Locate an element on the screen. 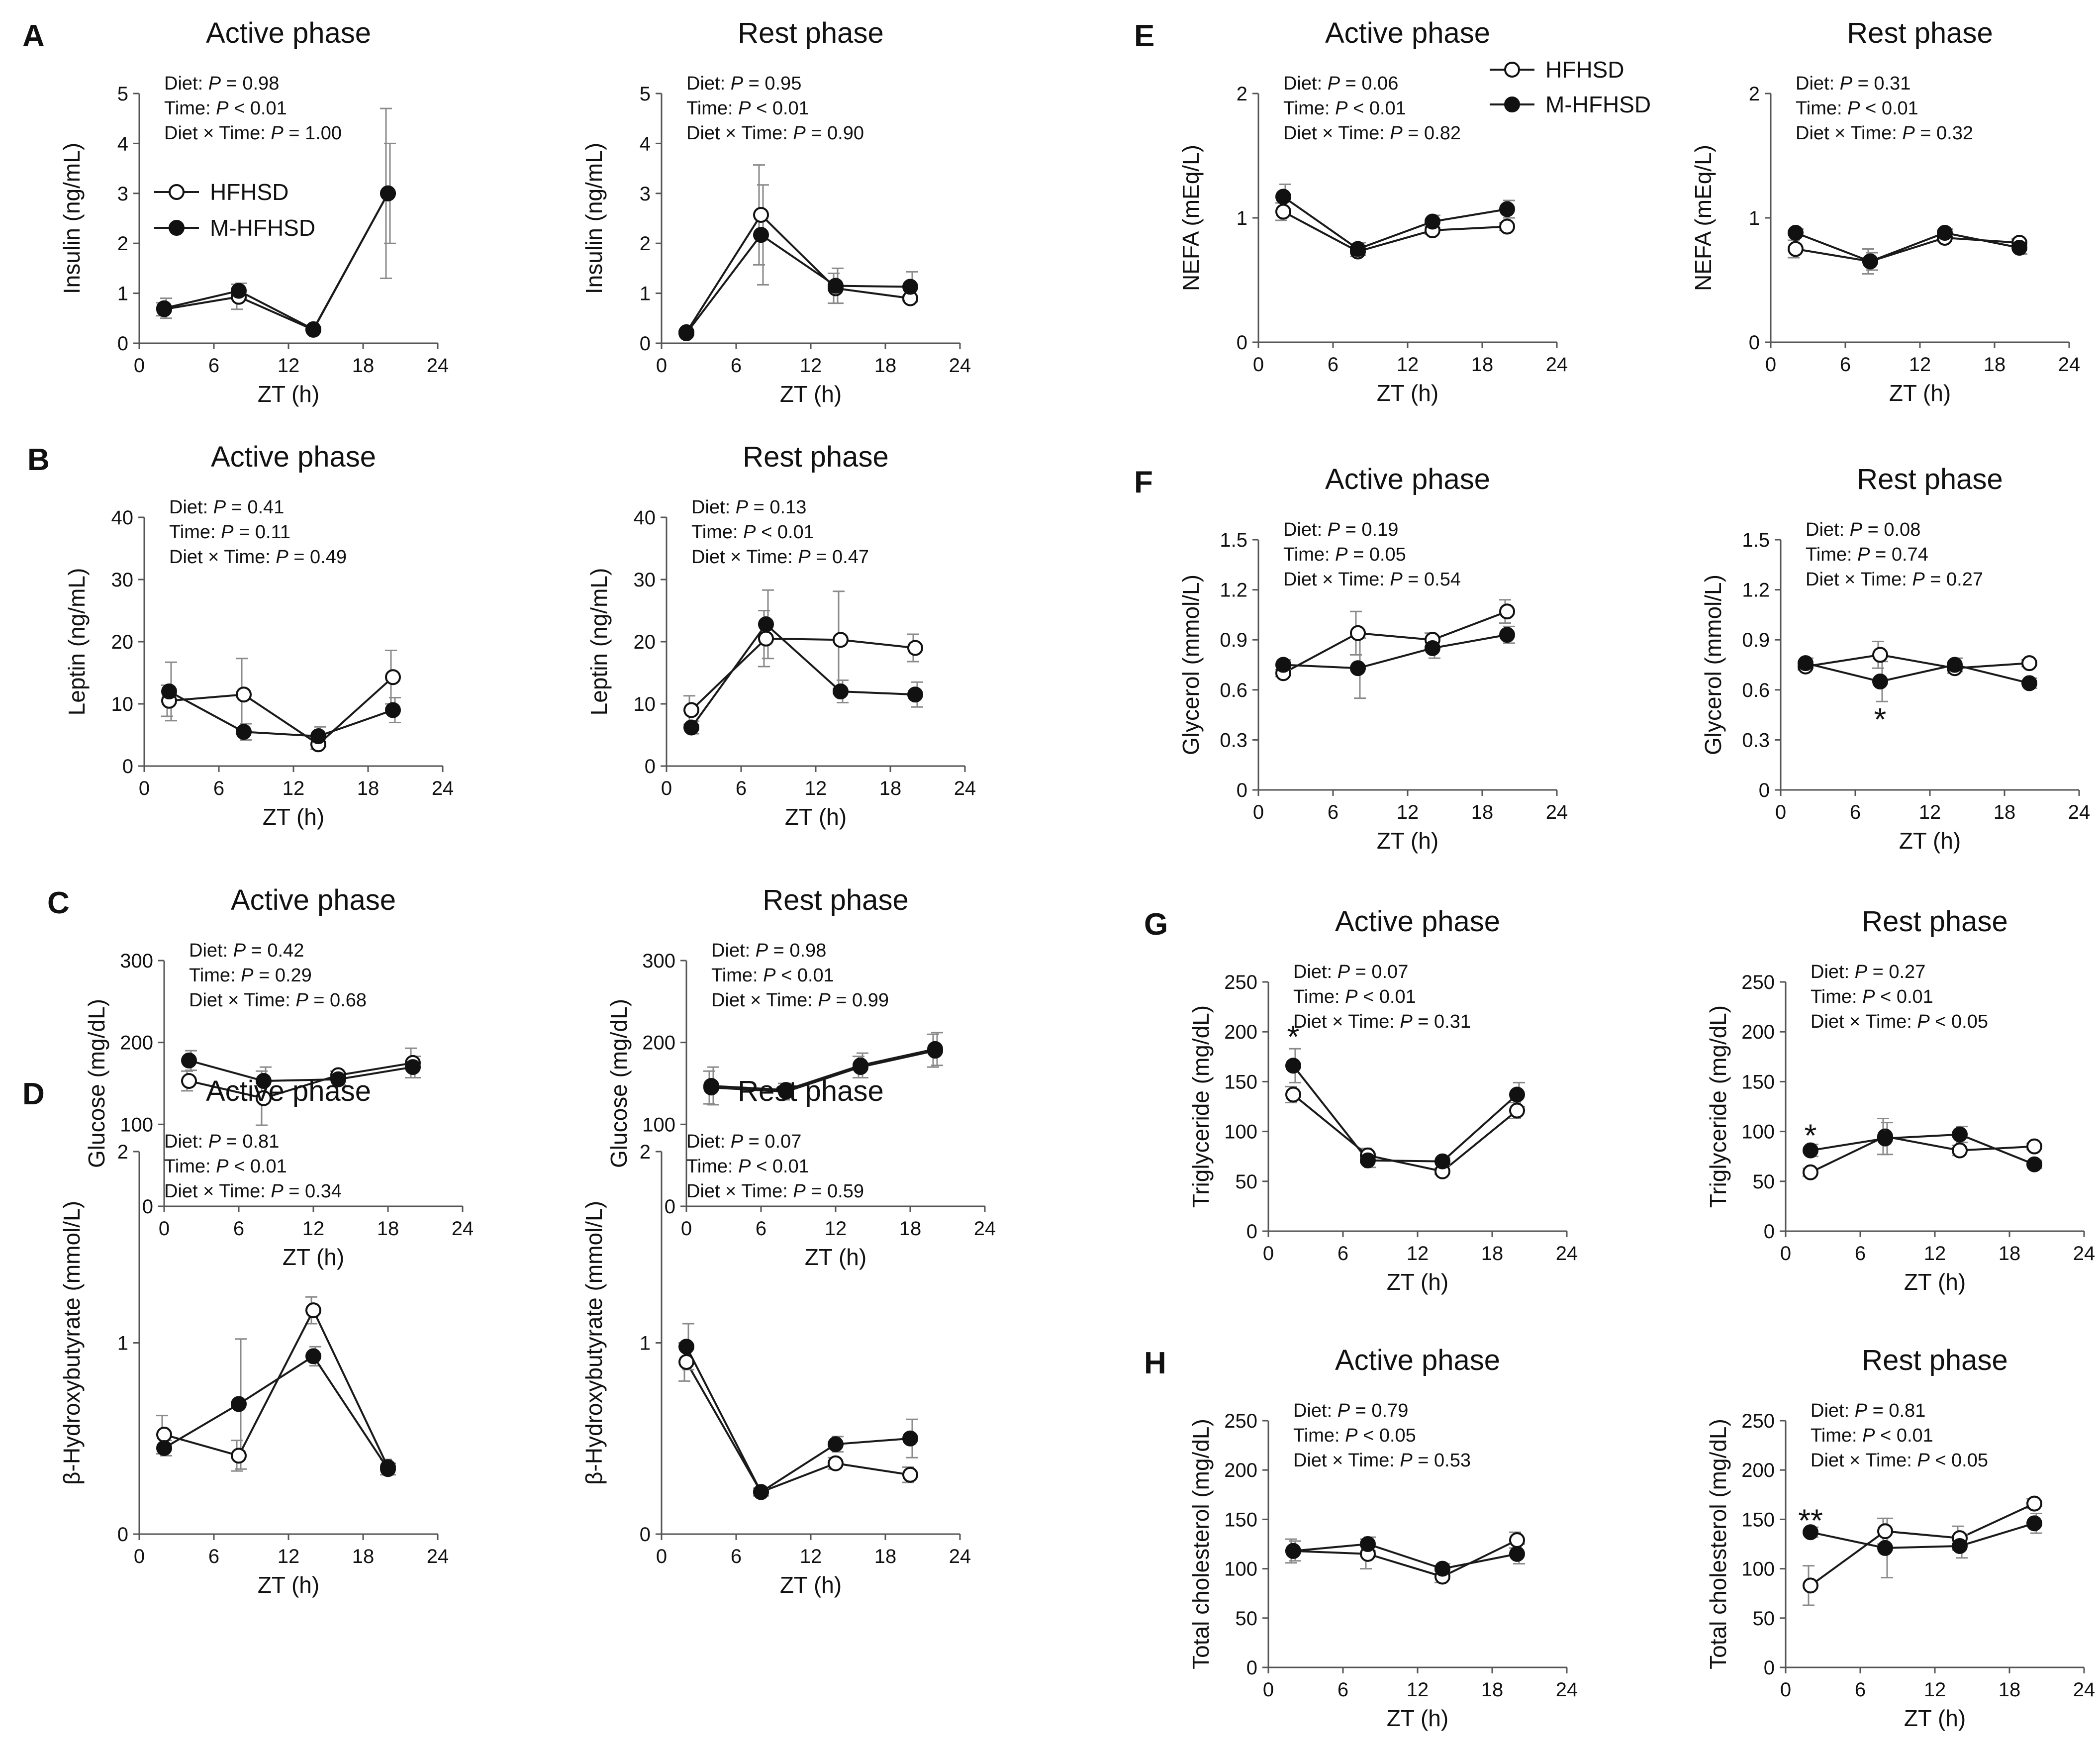 Image resolution: width=2100 pixels, height=1749 pixels. stat-line: Time: P < 0.05 is located at coordinates (1354, 1435).